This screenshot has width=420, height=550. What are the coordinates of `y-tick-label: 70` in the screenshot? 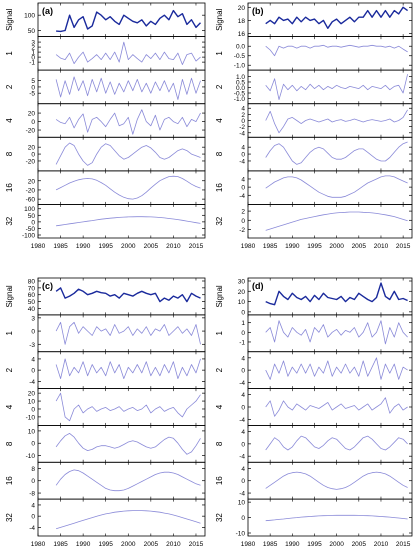 It's located at (32, 288).